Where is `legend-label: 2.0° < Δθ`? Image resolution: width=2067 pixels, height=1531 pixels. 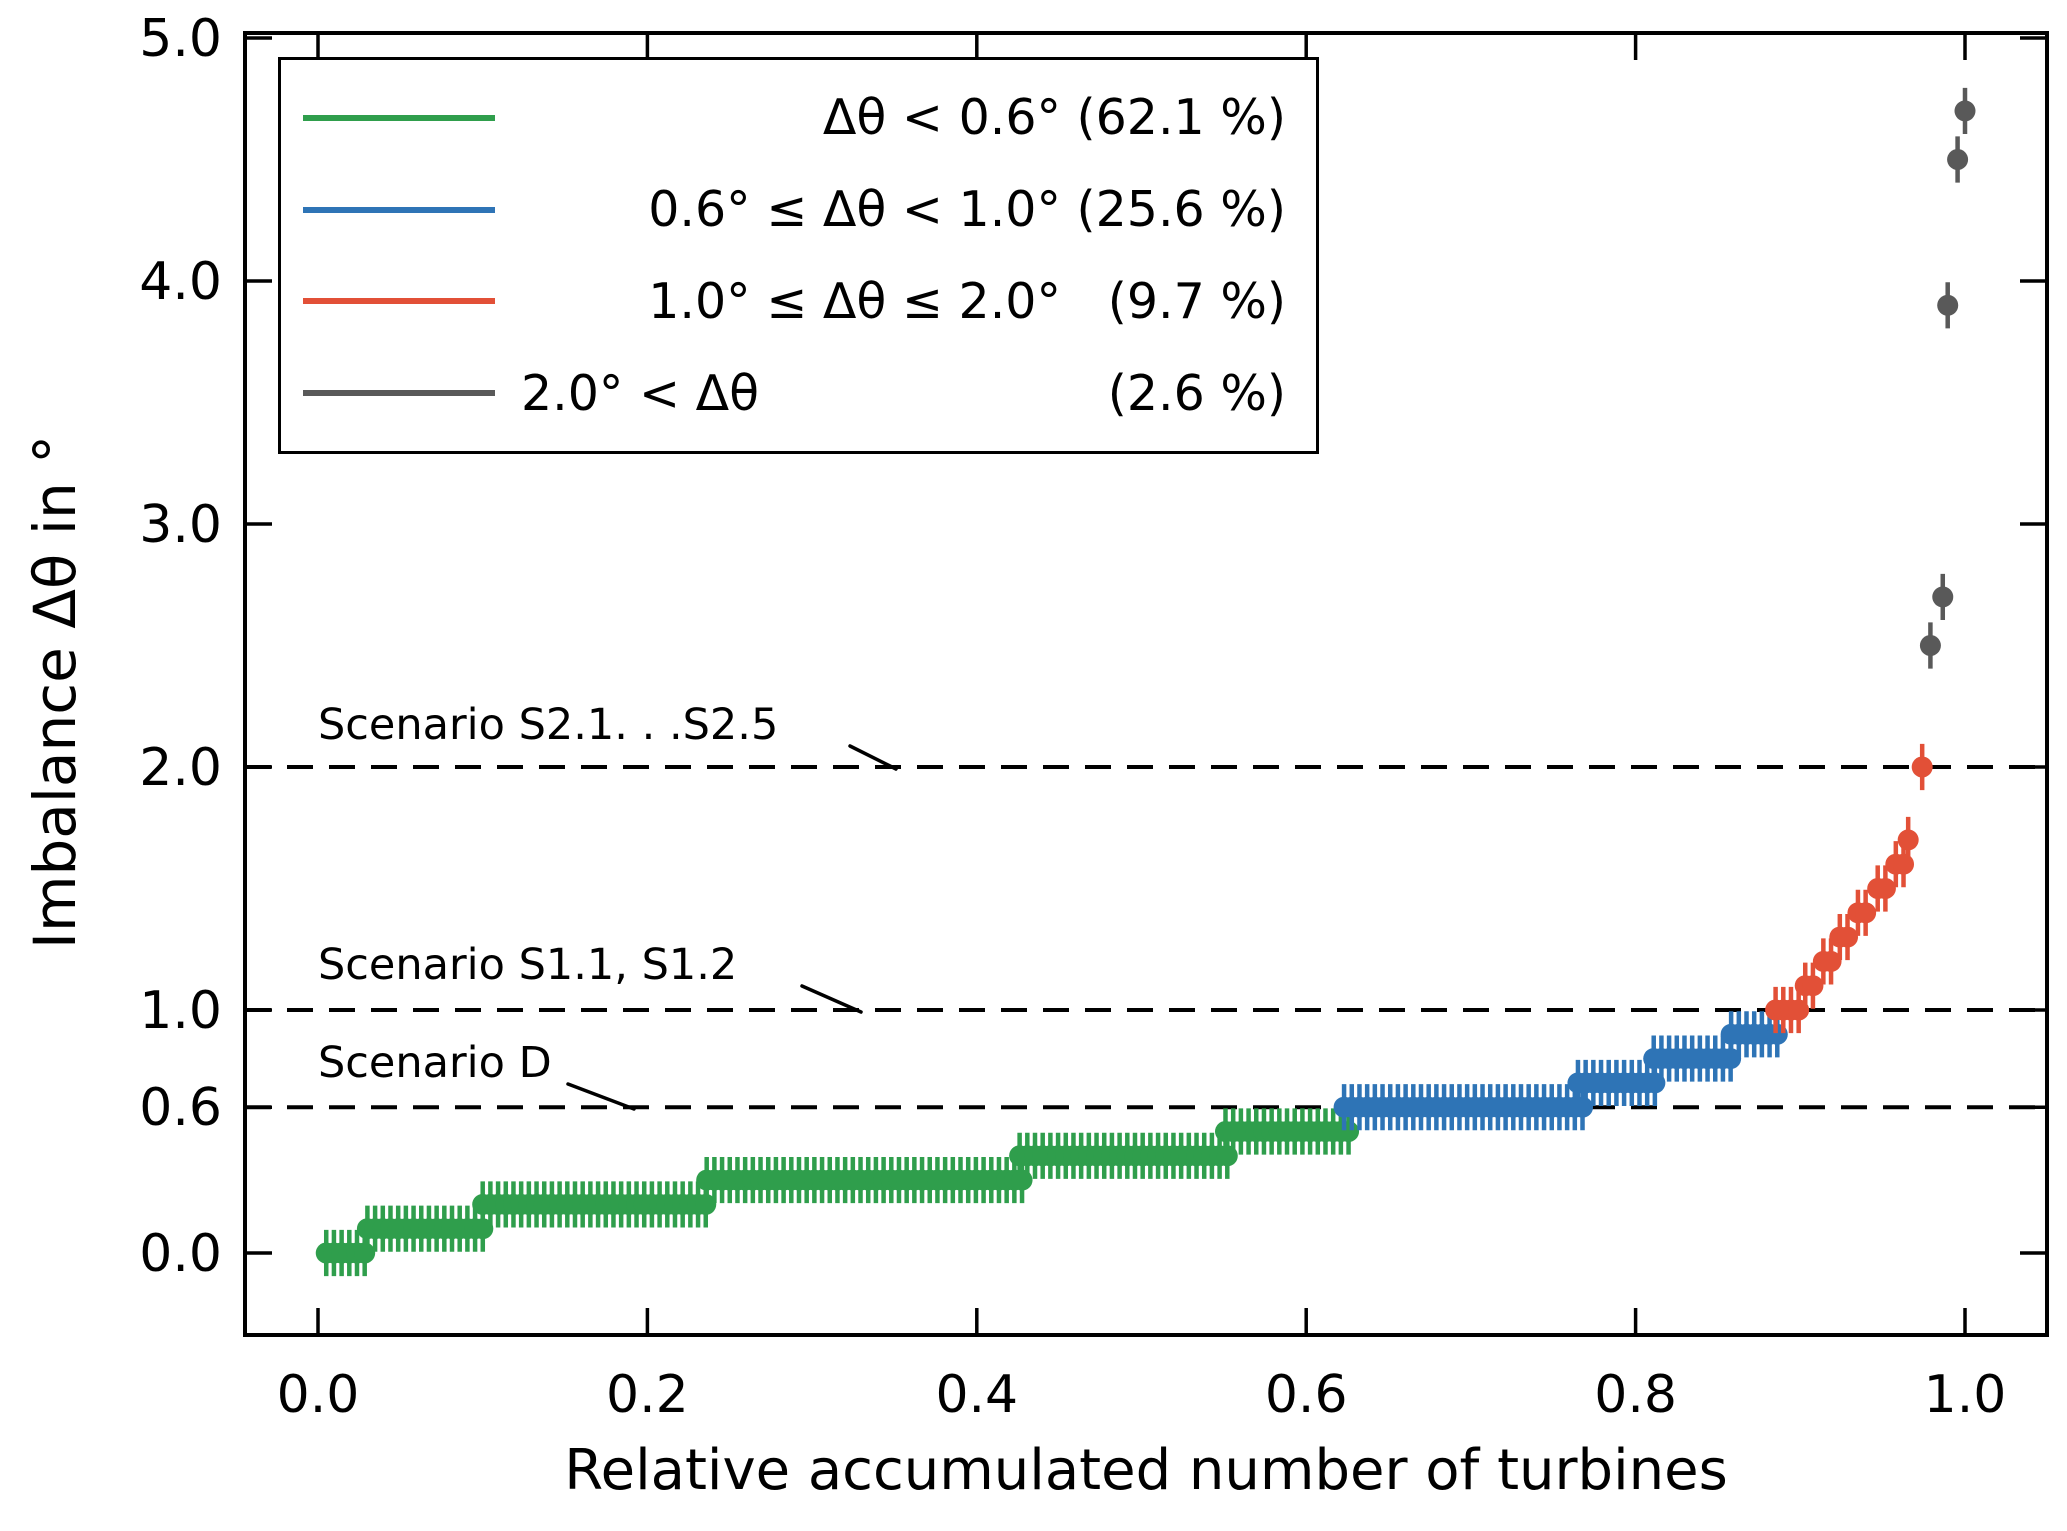 legend-label: 2.0° < Δθ is located at coordinates (640, 393).